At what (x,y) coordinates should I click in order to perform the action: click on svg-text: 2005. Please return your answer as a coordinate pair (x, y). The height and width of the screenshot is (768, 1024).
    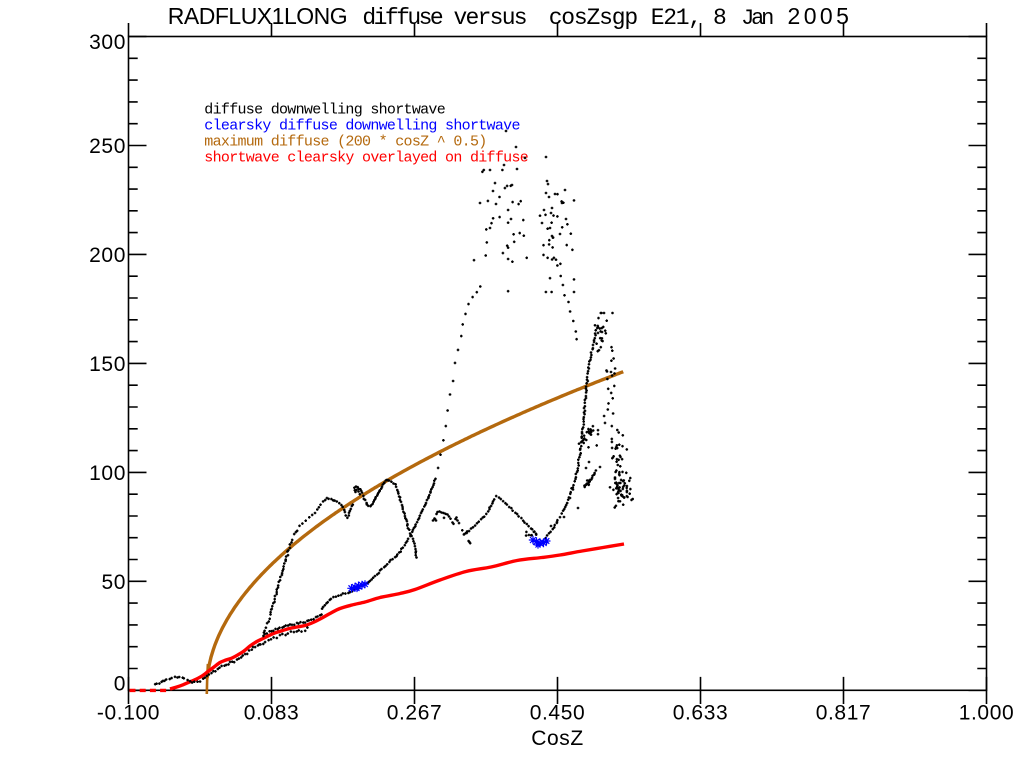
    Looking at the image, I should click on (820, 16).